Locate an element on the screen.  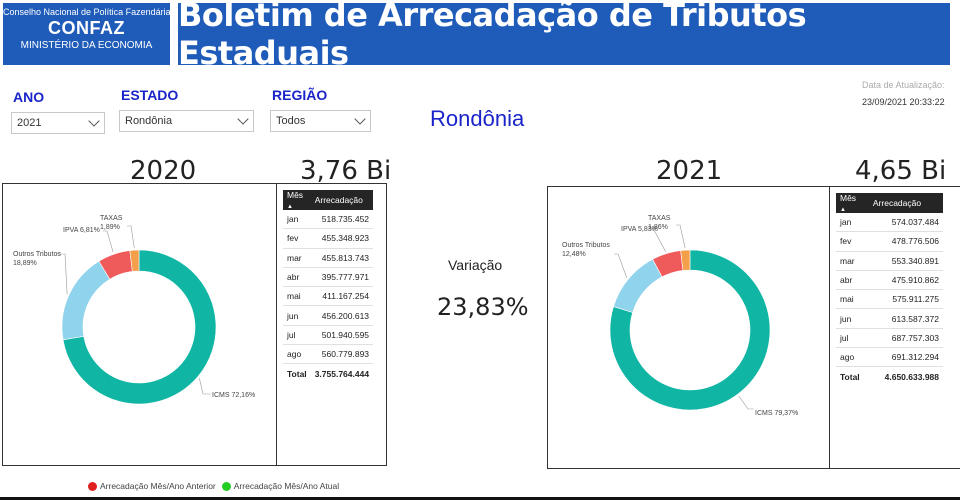
table-row: jan 518.735.452 is located at coordinates (328, 220).